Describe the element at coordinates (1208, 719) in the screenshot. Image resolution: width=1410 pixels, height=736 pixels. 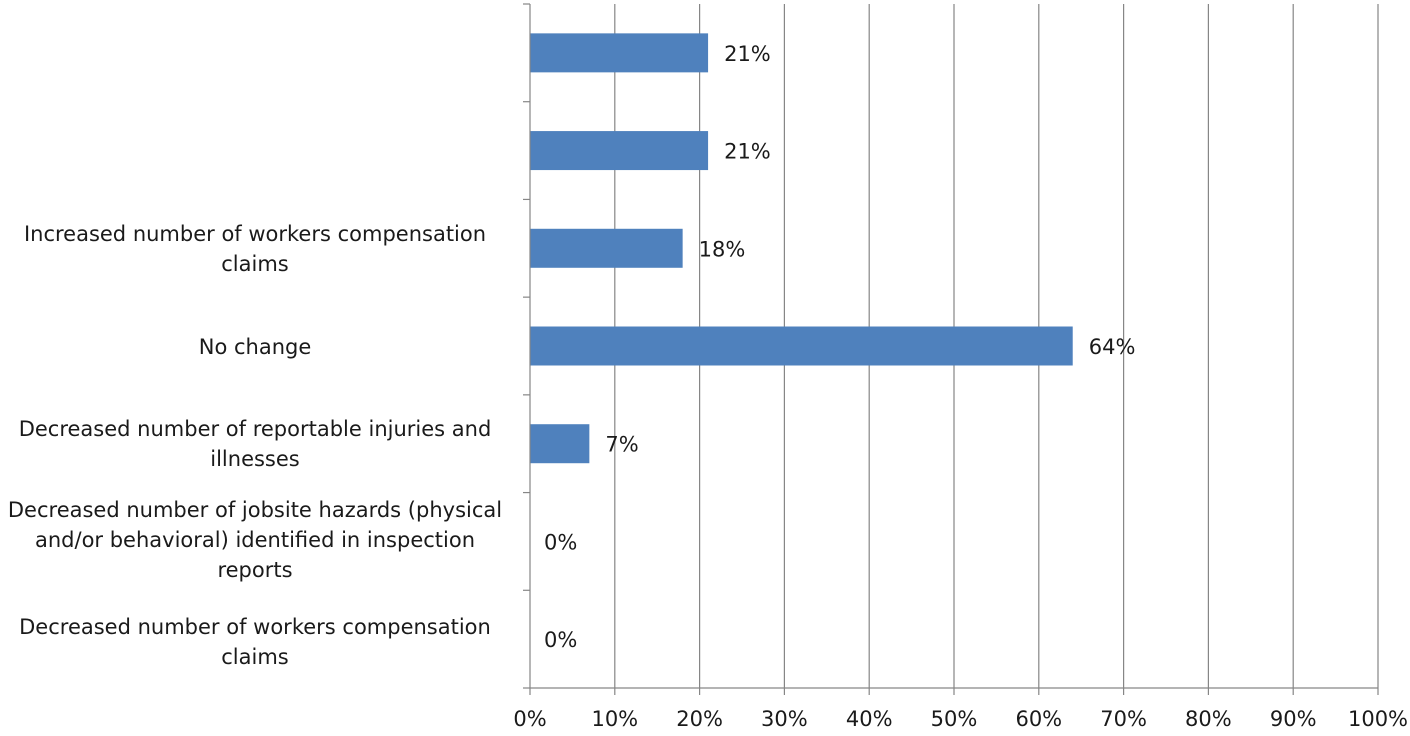
I see `x-tick-label-8: 80%` at that location.